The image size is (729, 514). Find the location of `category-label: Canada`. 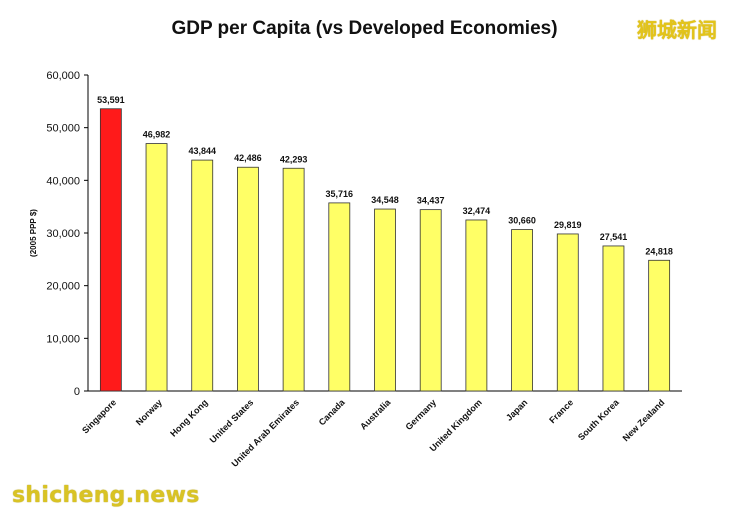

category-label: Canada is located at coordinates (332, 412).